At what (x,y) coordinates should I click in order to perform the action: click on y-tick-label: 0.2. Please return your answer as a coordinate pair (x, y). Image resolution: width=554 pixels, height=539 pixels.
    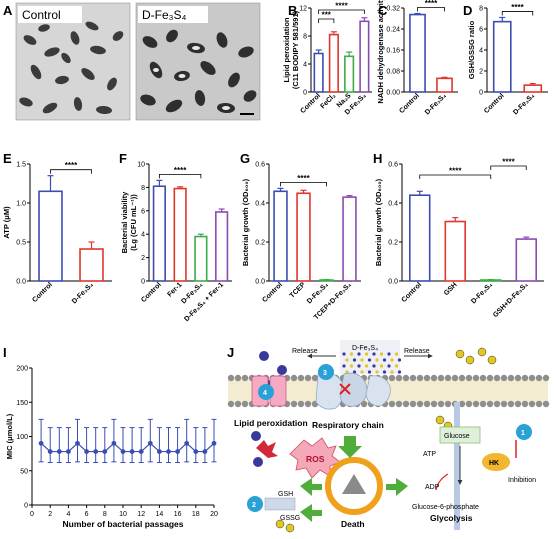
    Looking at the image, I should click on (393, 243).